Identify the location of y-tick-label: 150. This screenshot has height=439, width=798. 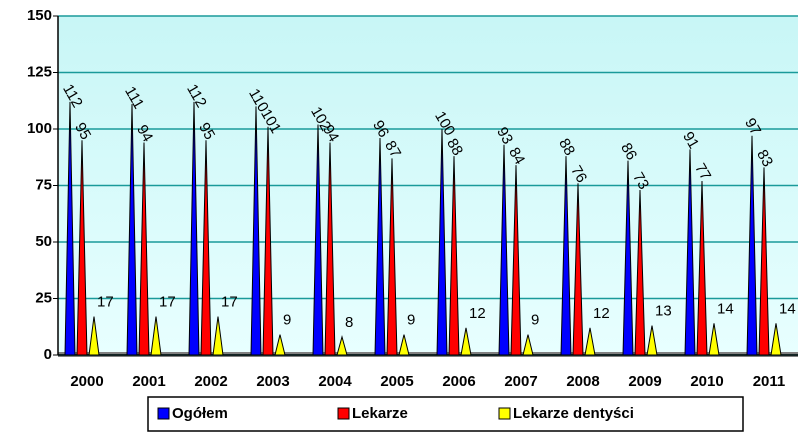
(39, 15).